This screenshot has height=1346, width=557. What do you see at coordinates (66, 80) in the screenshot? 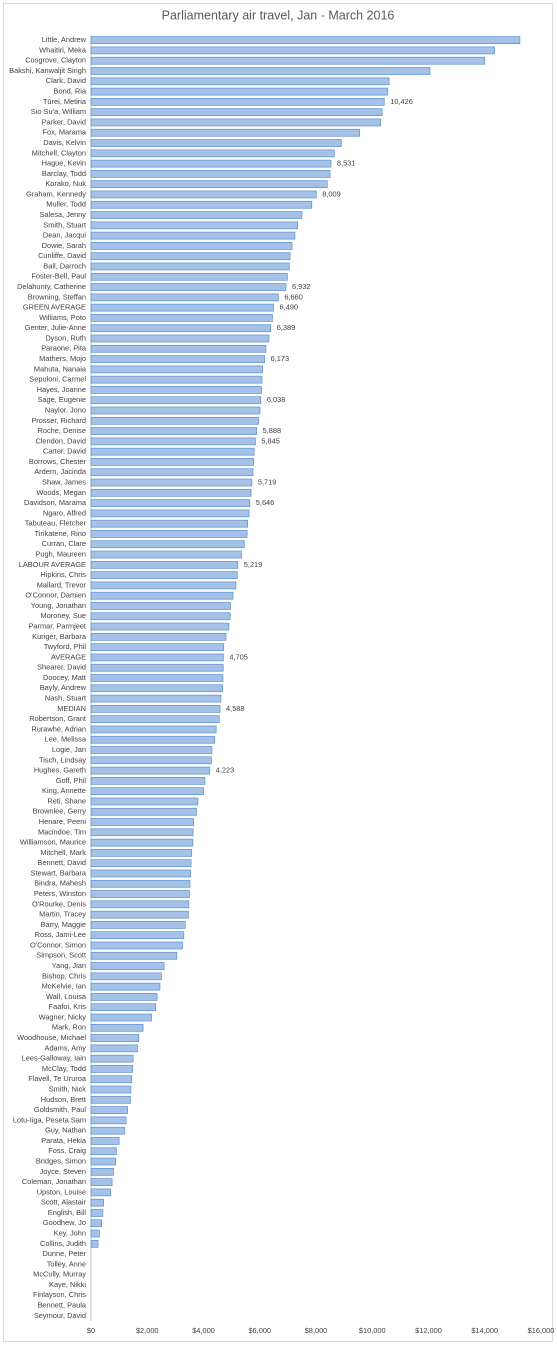
I see `y-tick-label: Clark, David` at bounding box center [66, 80].